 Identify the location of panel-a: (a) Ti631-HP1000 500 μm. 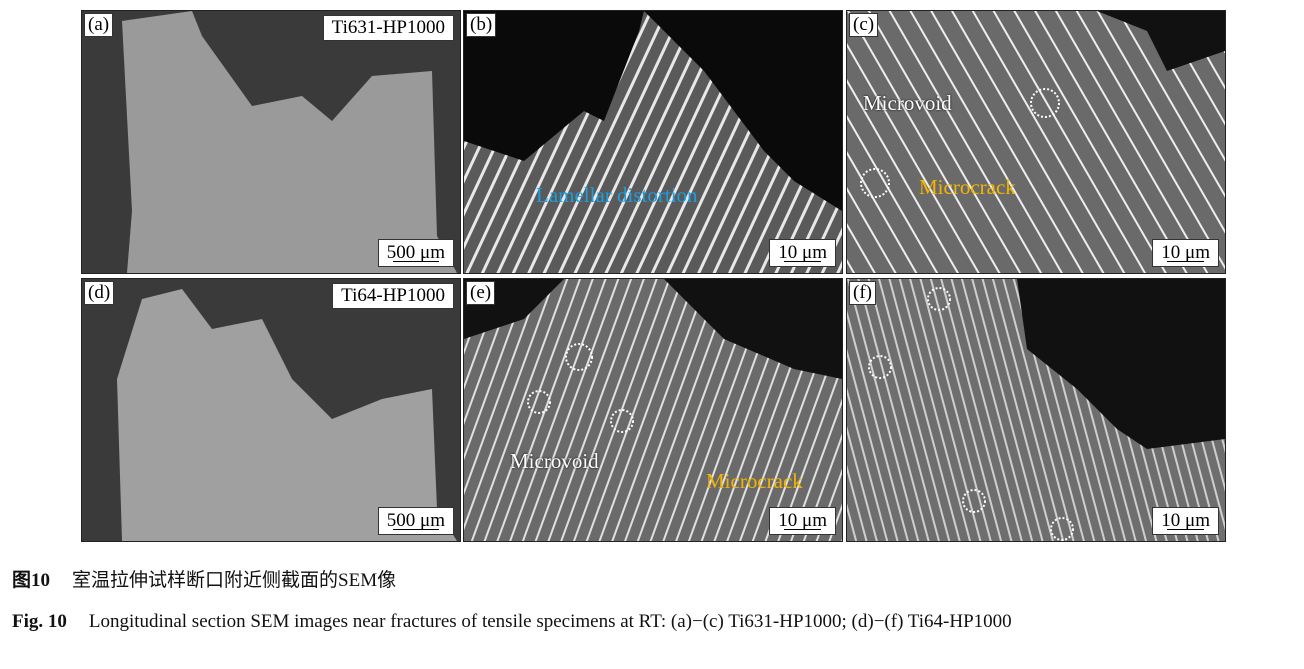
(271, 142).